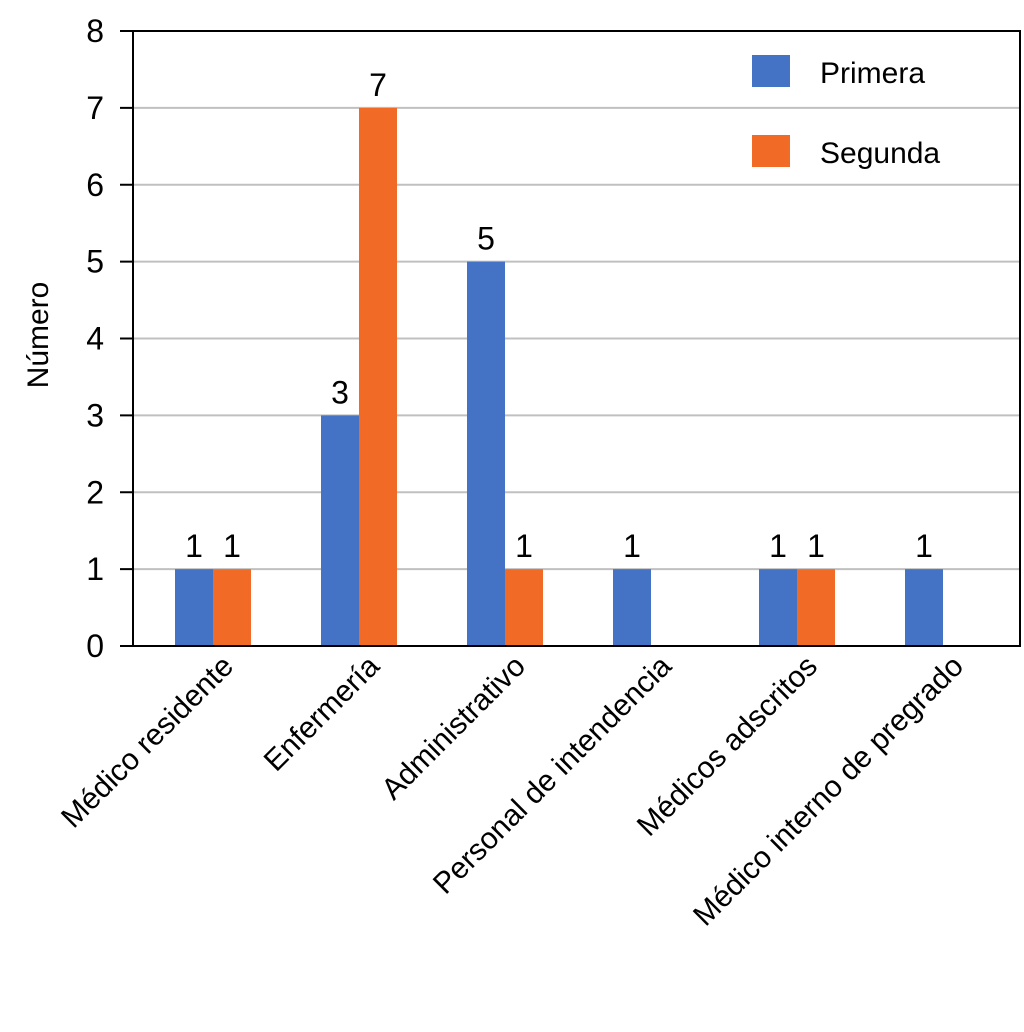  I want to click on legend-label: Primera, so click(872, 73).